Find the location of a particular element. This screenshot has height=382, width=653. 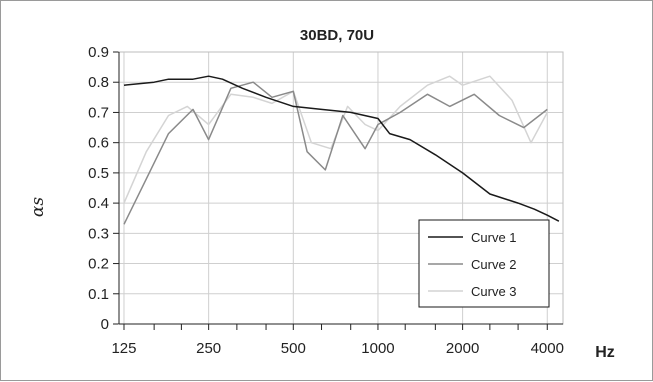

y-tick-label: 0.1 is located at coordinates (98, 294).